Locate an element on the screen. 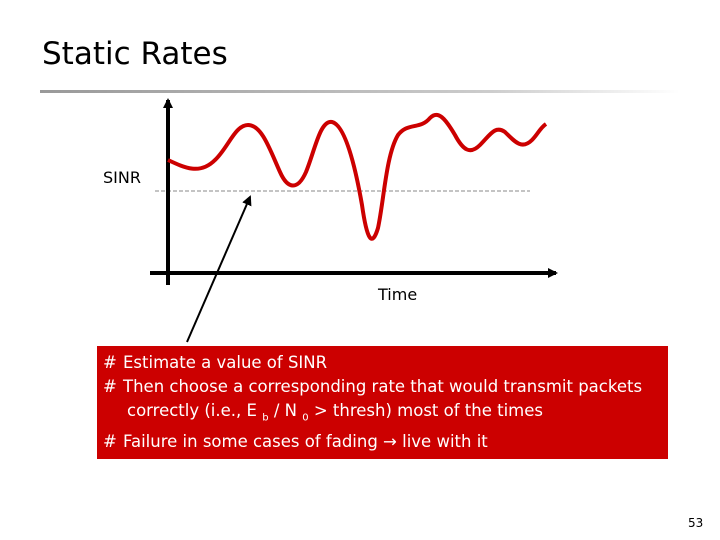  y-axis-label: SINR is located at coordinates (122, 177).